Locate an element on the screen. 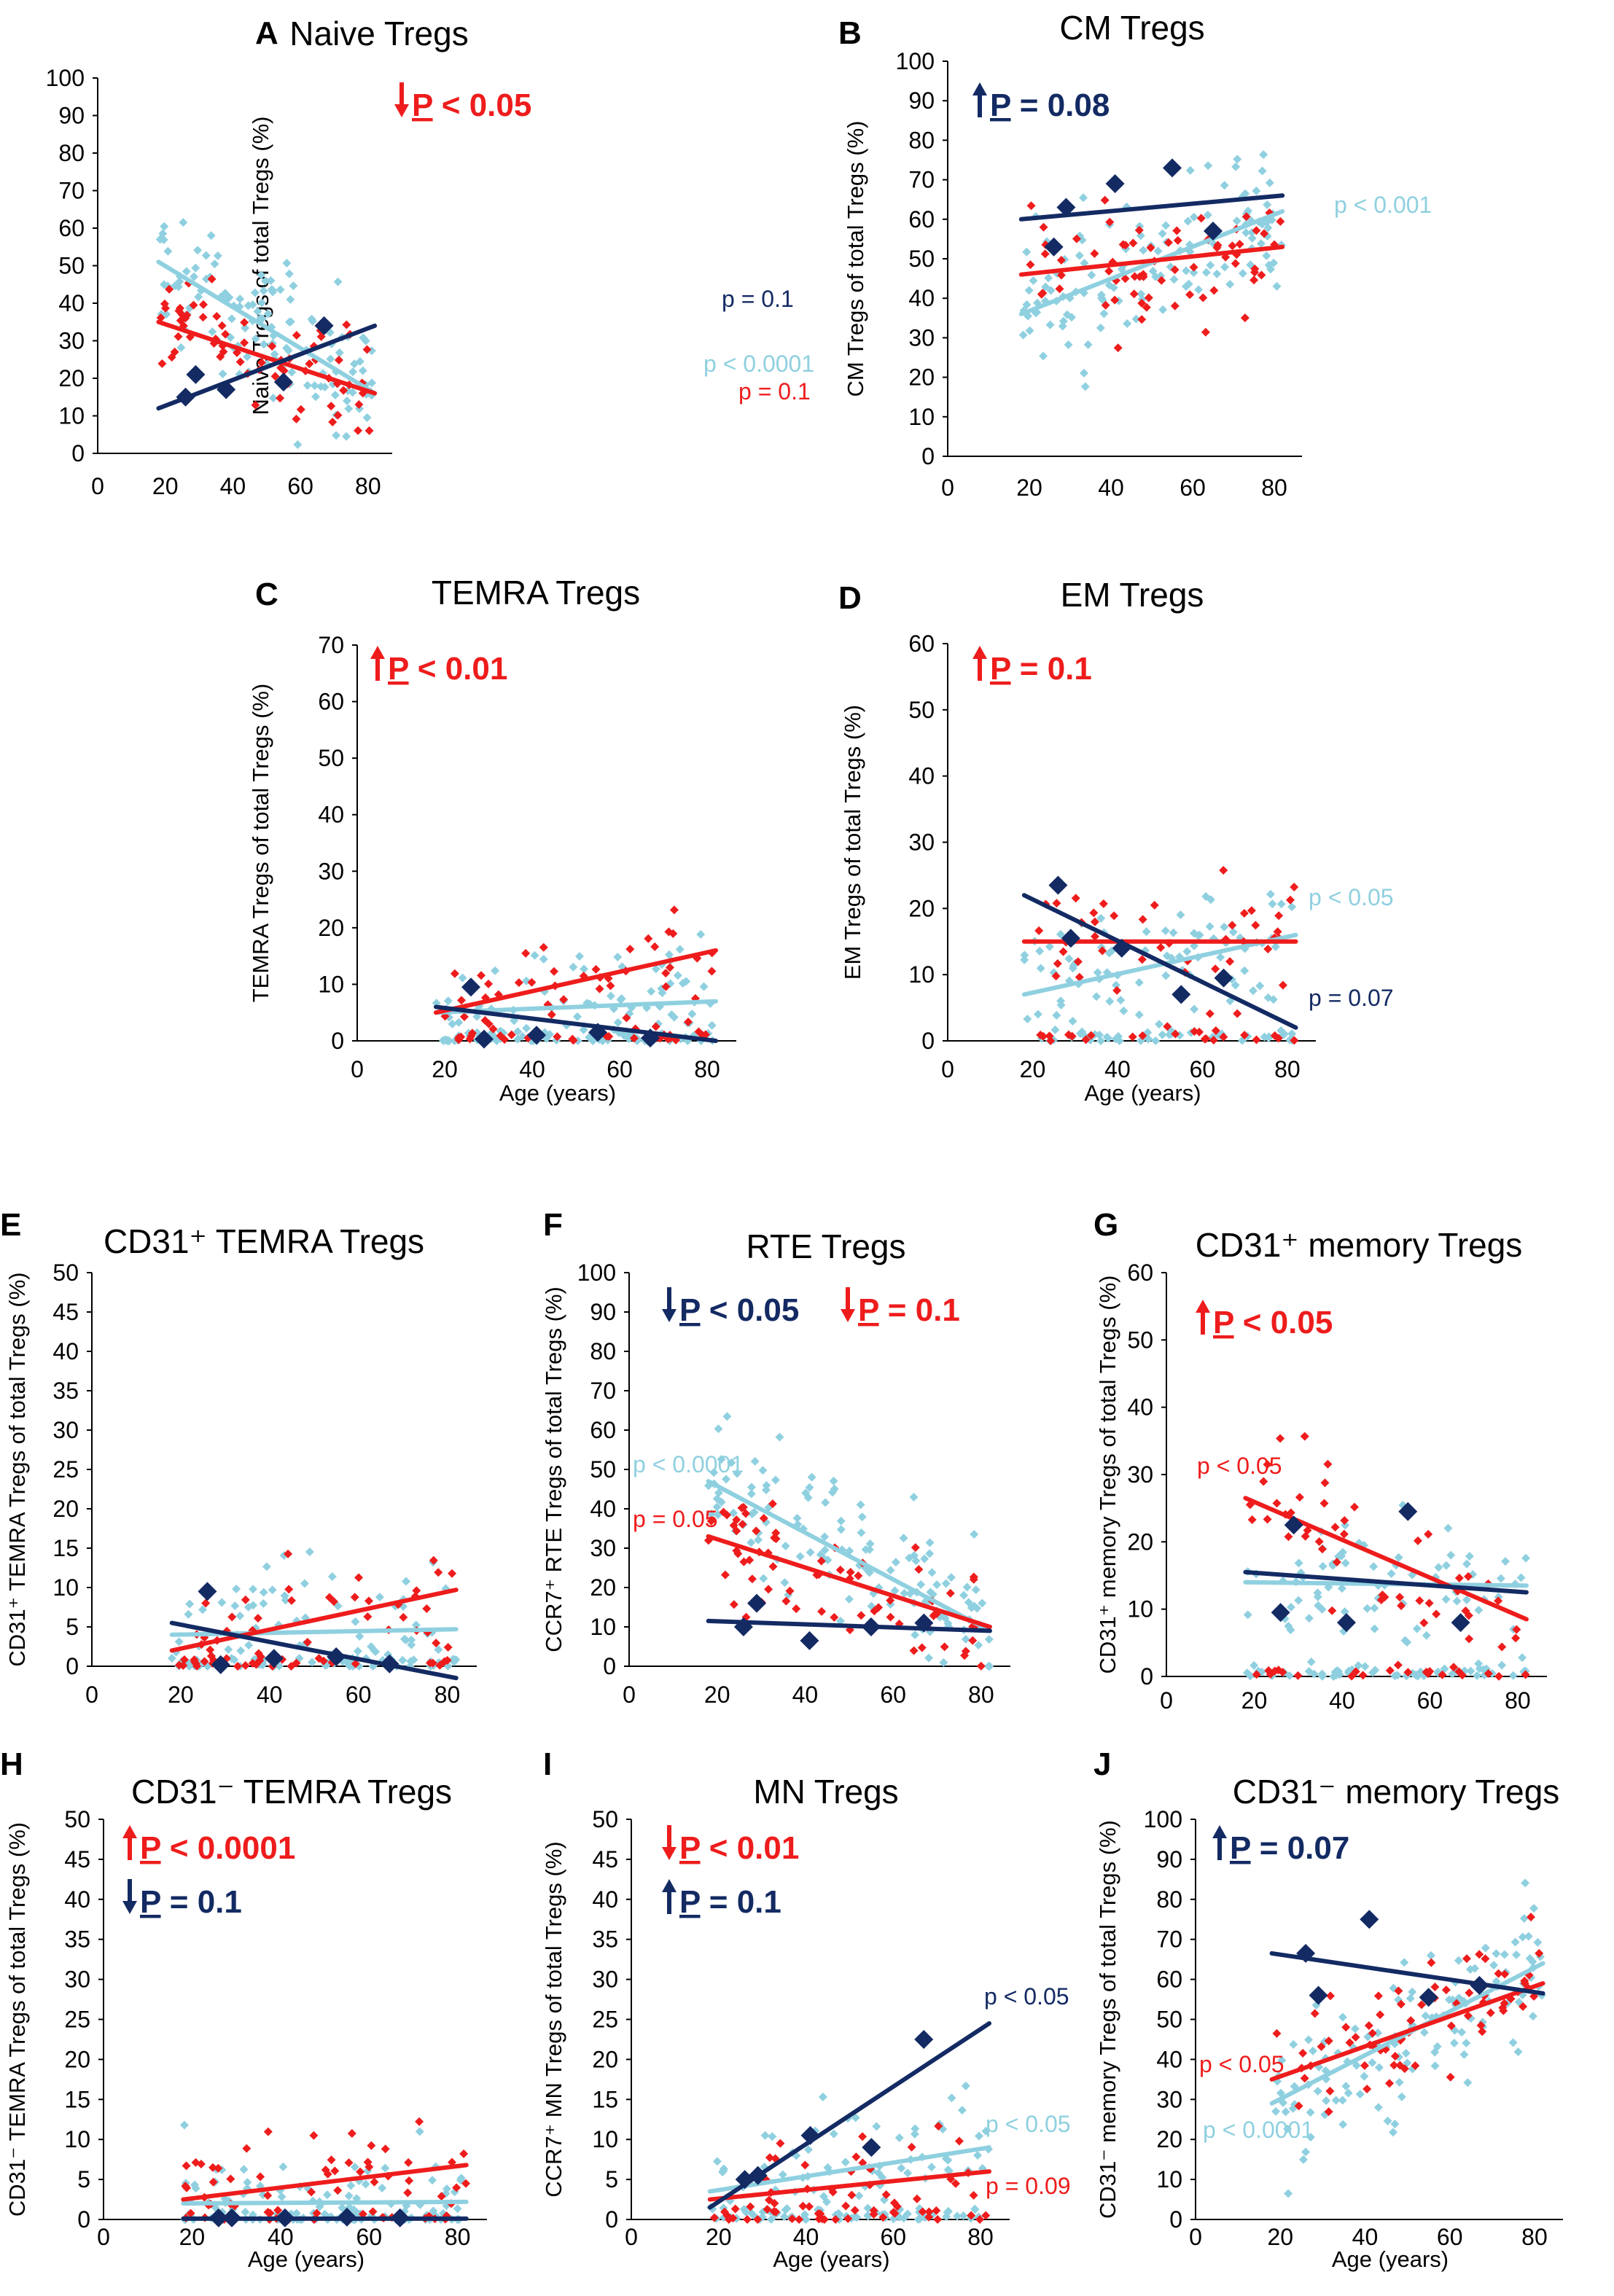 The image size is (1614, 2296). trendline-navy is located at coordinates (267, 367).